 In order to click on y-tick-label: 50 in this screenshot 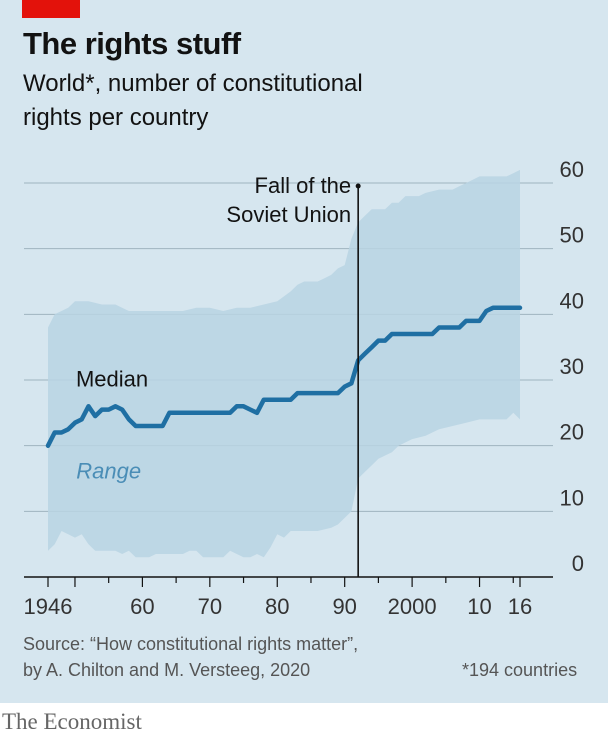, I will do `click(572, 235)`.